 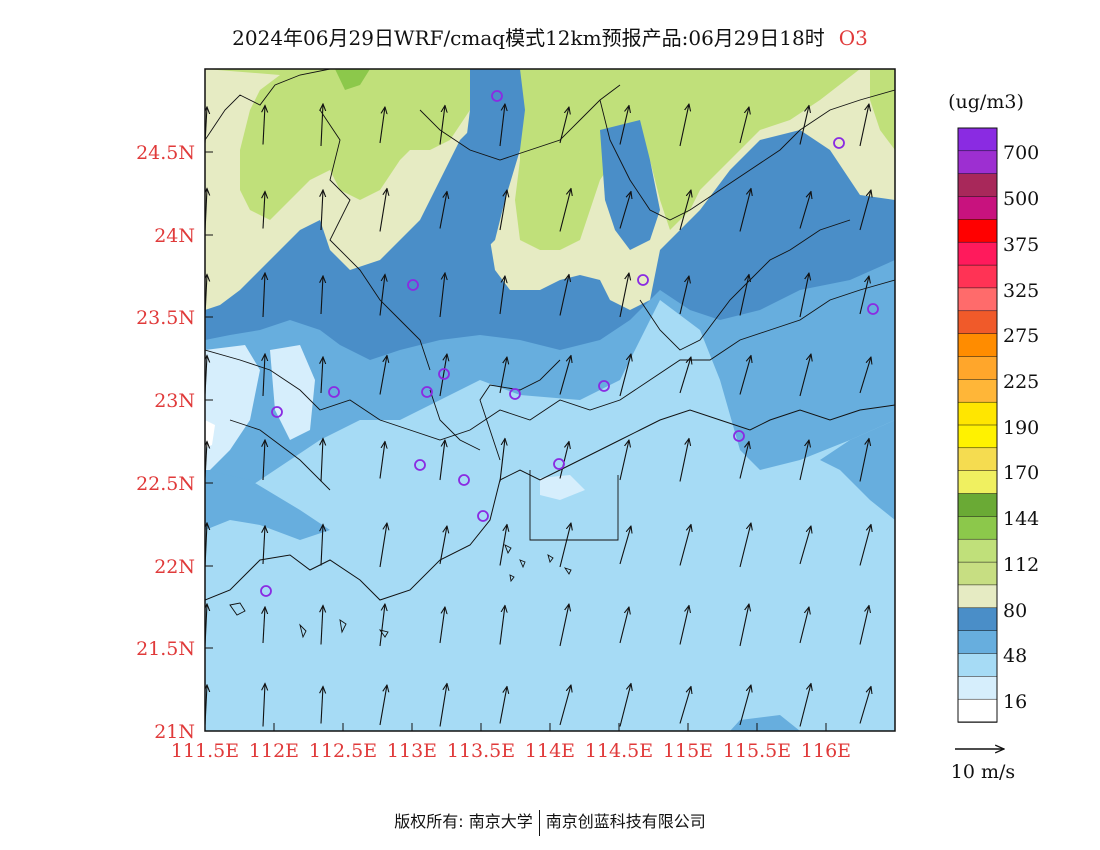 I want to click on legend-level: 48, so click(x=1015, y=656).